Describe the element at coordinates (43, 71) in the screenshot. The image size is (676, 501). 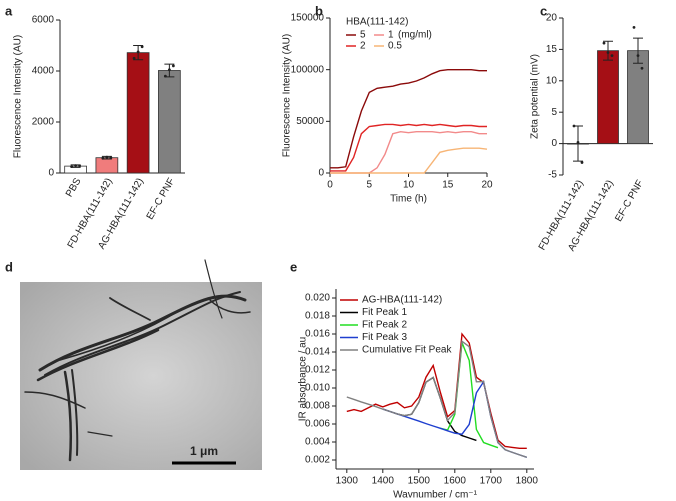
I see `y-tick-label: 4000` at that location.